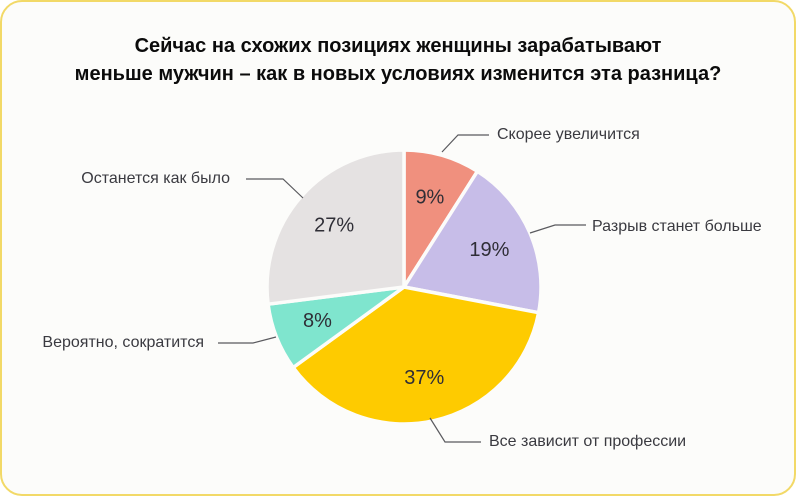 The height and width of the screenshot is (500, 800). Describe the element at coordinates (568, 134) in the screenshot. I see `callout-label-skoree-uvelichitsya: Скорее увеличится` at that location.